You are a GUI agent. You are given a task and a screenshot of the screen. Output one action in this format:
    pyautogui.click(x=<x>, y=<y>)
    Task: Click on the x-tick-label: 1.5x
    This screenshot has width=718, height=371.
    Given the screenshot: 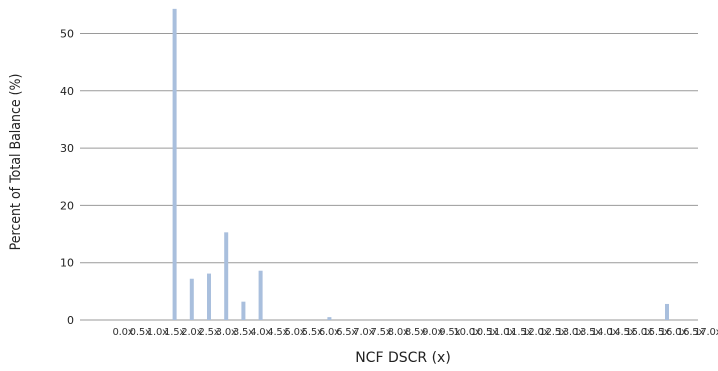 What is the action you would take?
    pyautogui.click(x=174, y=332)
    